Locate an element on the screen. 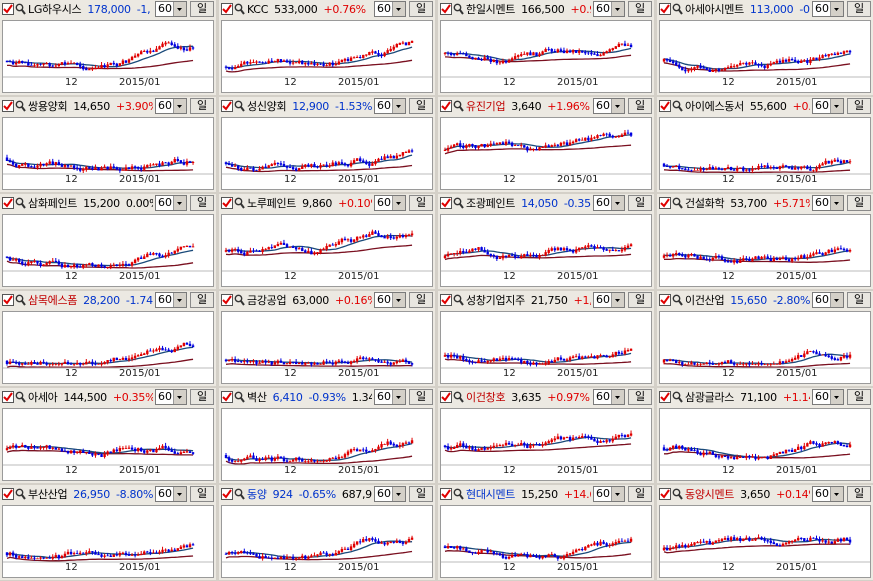 This screenshot has height=581, width=873. stock-name: 금강공업 is located at coordinates (267, 300).